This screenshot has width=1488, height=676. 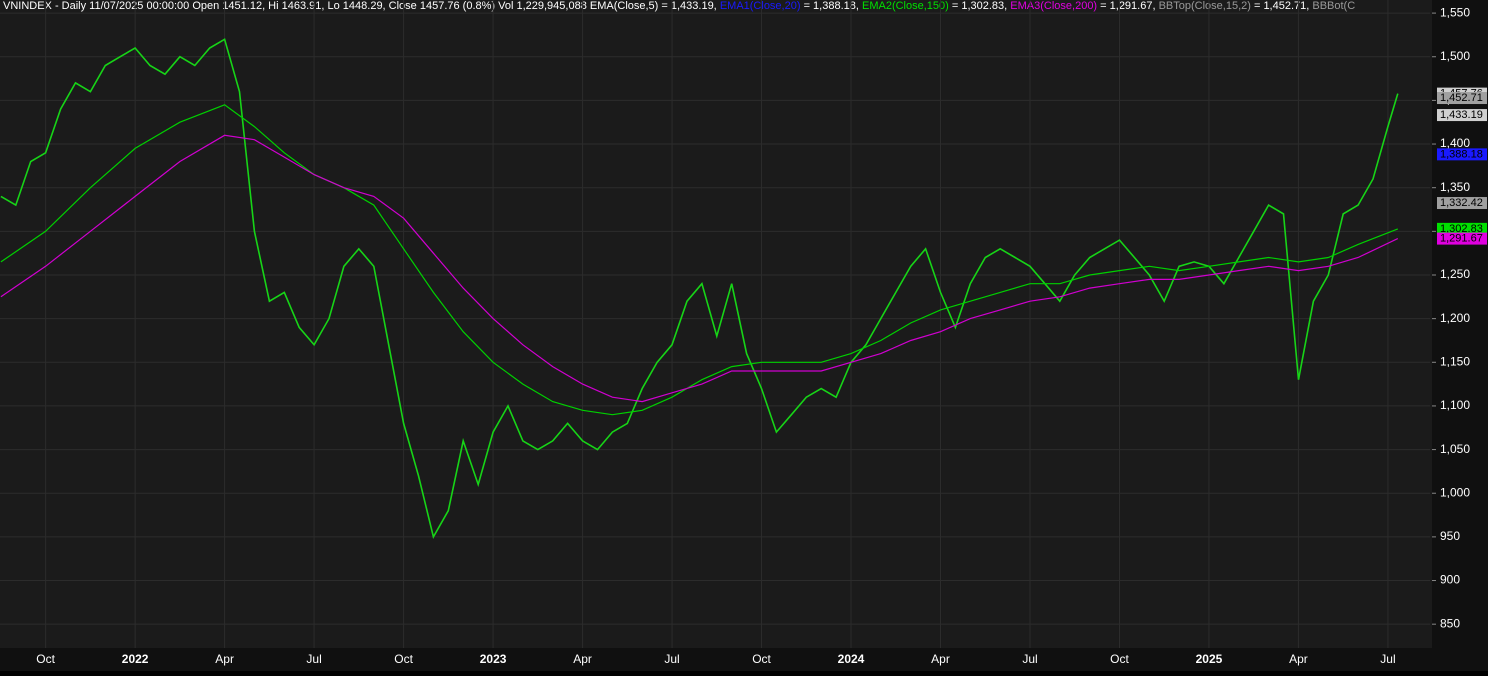 What do you see at coordinates (1455, 187) in the screenshot?
I see `y-tick-label: 1,350` at bounding box center [1455, 187].